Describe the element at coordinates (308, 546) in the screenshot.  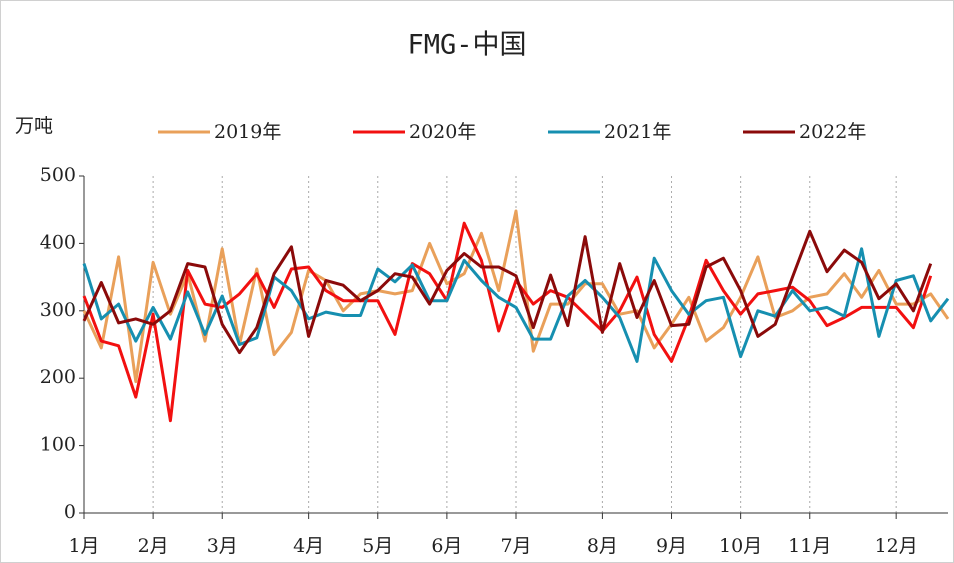
I see `x-tick-label: 4月` at that location.